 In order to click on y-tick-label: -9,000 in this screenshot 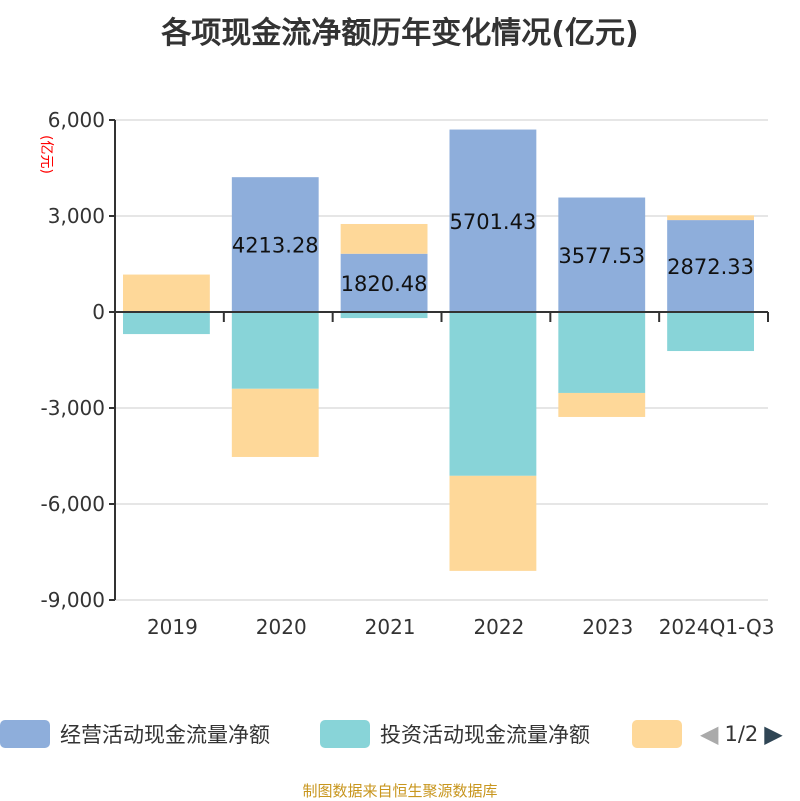, I will do `click(73, 600)`.